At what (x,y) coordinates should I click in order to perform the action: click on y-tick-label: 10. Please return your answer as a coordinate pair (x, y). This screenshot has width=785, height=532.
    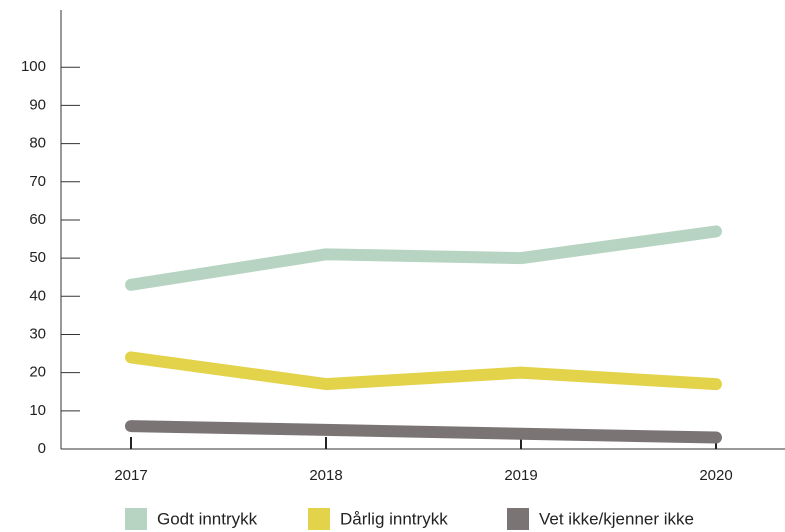
    Looking at the image, I should click on (37, 410).